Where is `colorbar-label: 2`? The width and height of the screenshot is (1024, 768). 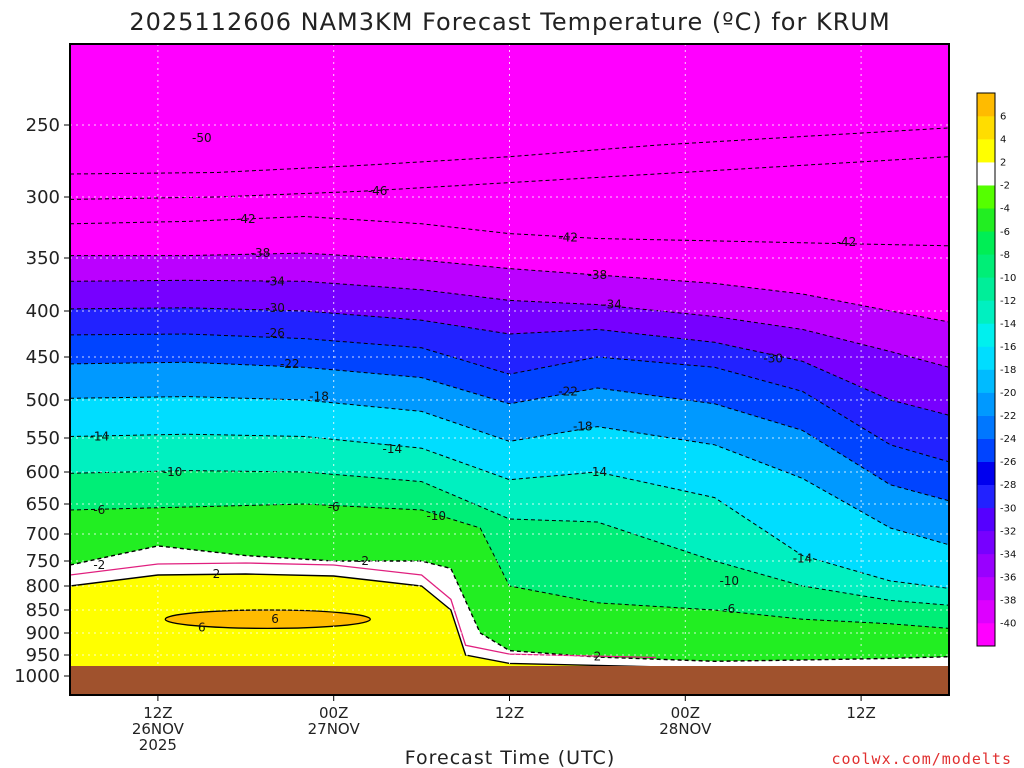 colorbar-label: 2 is located at coordinates (1003, 163).